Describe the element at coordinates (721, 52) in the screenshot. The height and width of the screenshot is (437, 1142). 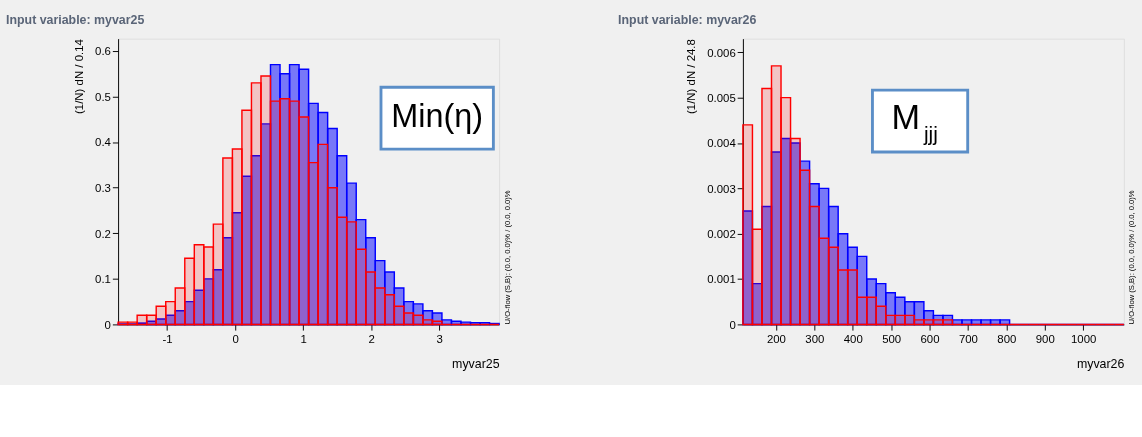
I see `y-tick-label: 0.006` at that location.